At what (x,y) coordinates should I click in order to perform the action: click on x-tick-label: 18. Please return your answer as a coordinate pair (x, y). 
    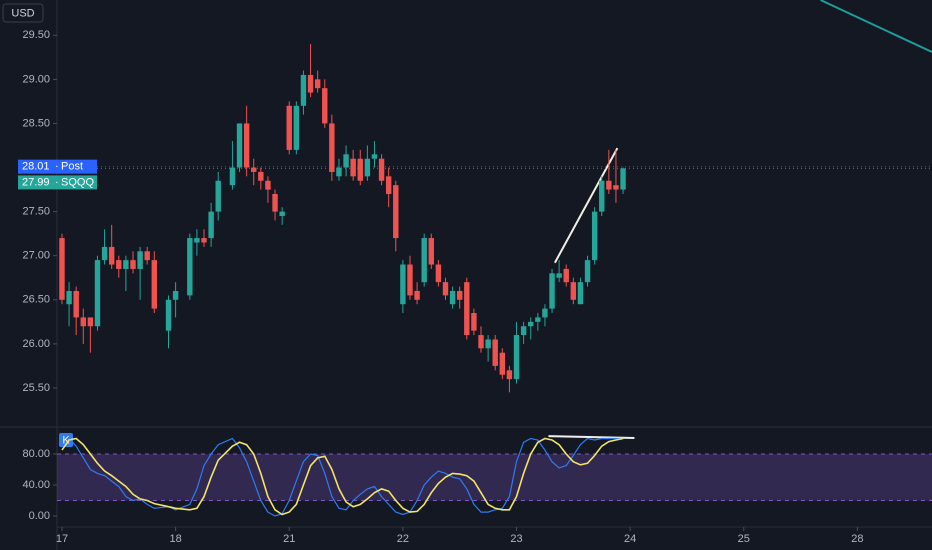
    Looking at the image, I should click on (175, 539).